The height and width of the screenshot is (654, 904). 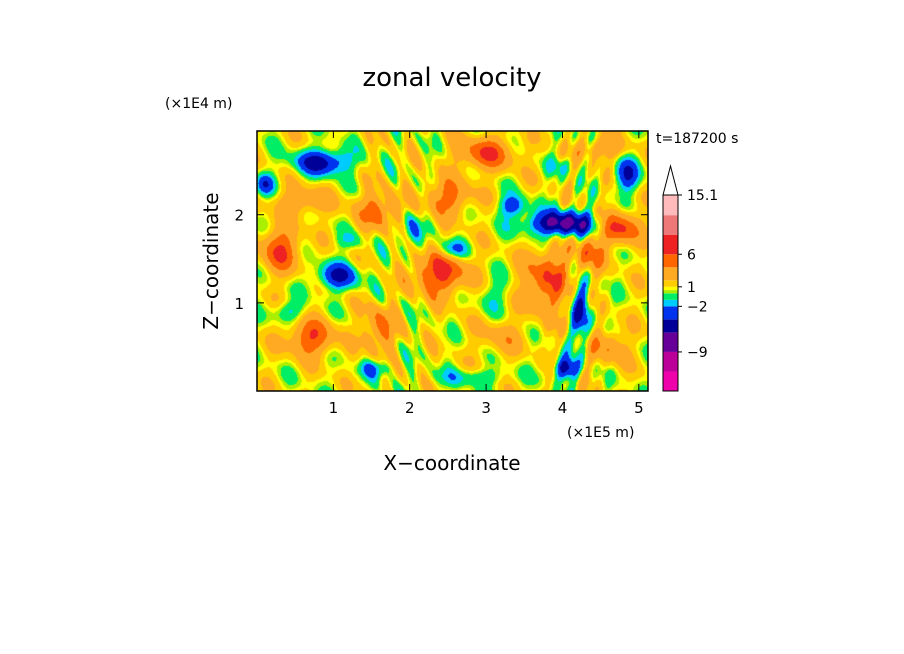 What do you see at coordinates (691, 255) in the screenshot?
I see `colorbar-label: 6` at bounding box center [691, 255].